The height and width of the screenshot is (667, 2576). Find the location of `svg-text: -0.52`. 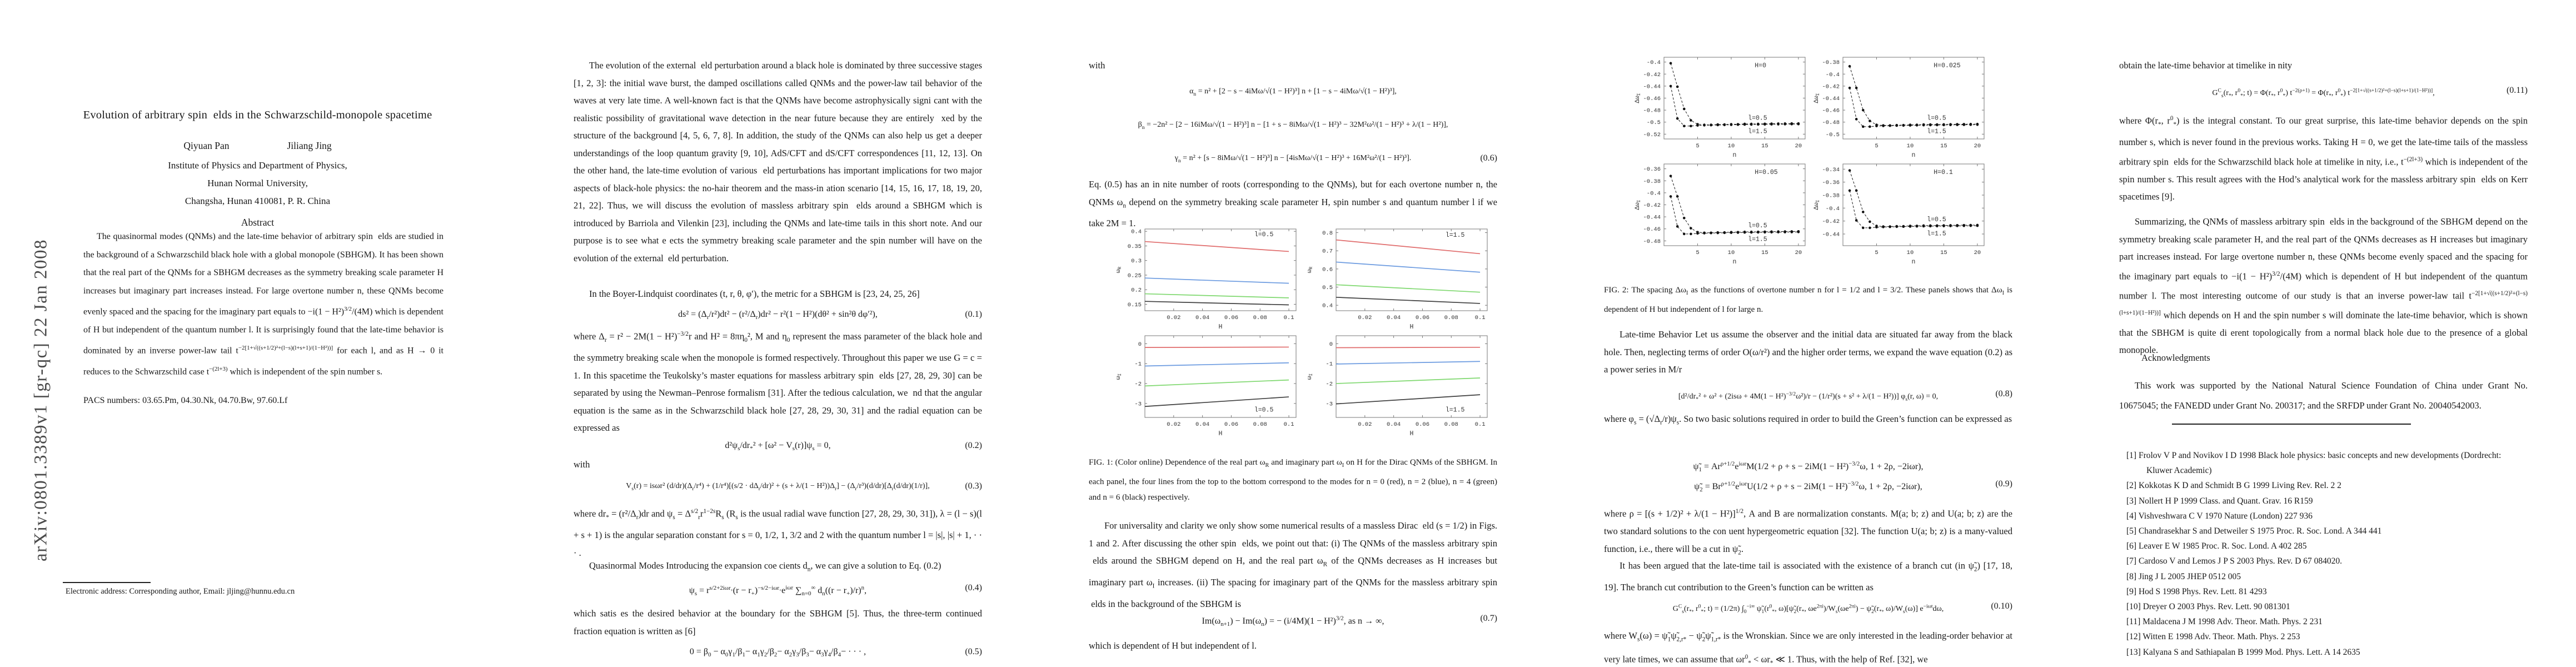

svg-text: -0.52 is located at coordinates (1652, 135).